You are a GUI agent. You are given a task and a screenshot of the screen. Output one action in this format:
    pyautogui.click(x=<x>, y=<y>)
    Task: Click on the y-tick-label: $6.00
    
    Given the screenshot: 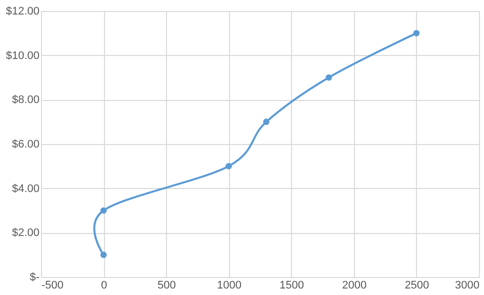 What is the action you would take?
    pyautogui.click(x=26, y=144)
    